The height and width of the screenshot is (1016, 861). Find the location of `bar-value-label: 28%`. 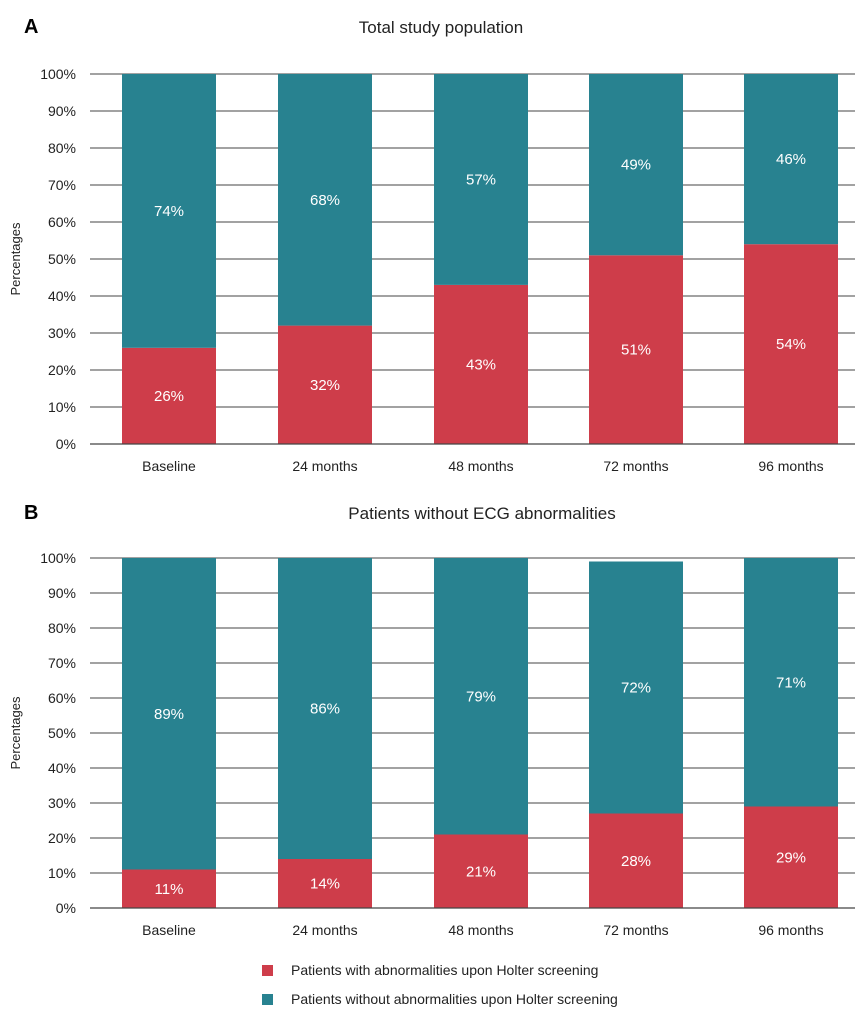

bar-value-label: 28% is located at coordinates (636, 861).